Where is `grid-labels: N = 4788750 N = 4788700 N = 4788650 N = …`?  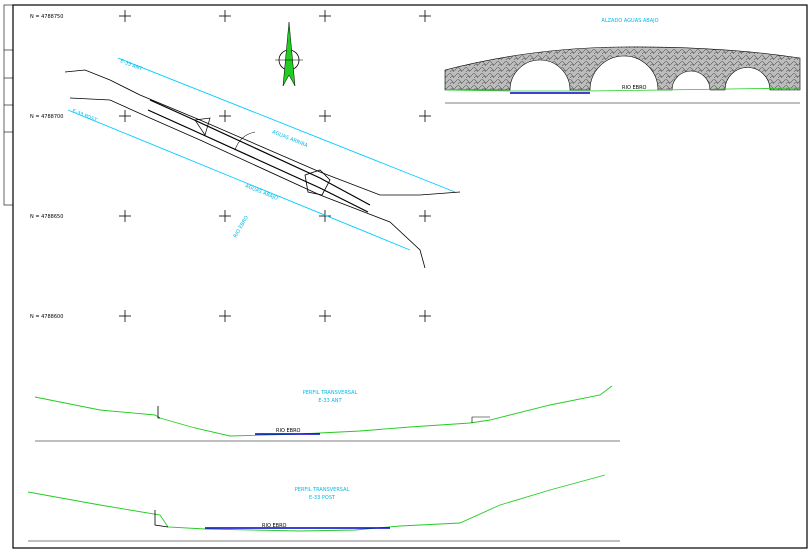
grid-labels: N = 4788750 N = 4788700 N = 4788650 N = … is located at coordinates (46, 167).